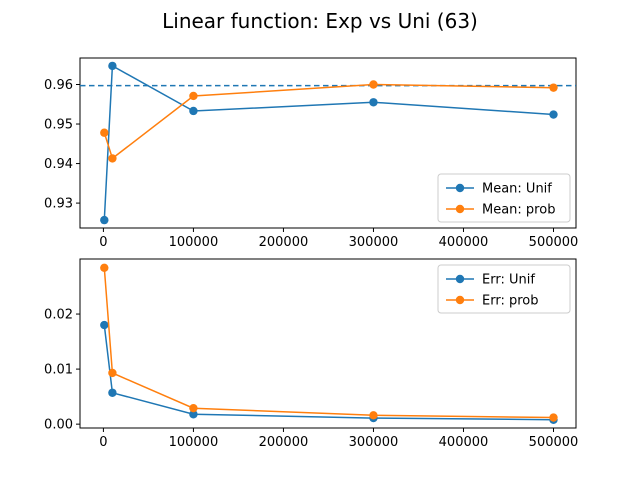 The height and width of the screenshot is (480, 640). I want to click on err-x-tick-label: 300000, so click(374, 442).